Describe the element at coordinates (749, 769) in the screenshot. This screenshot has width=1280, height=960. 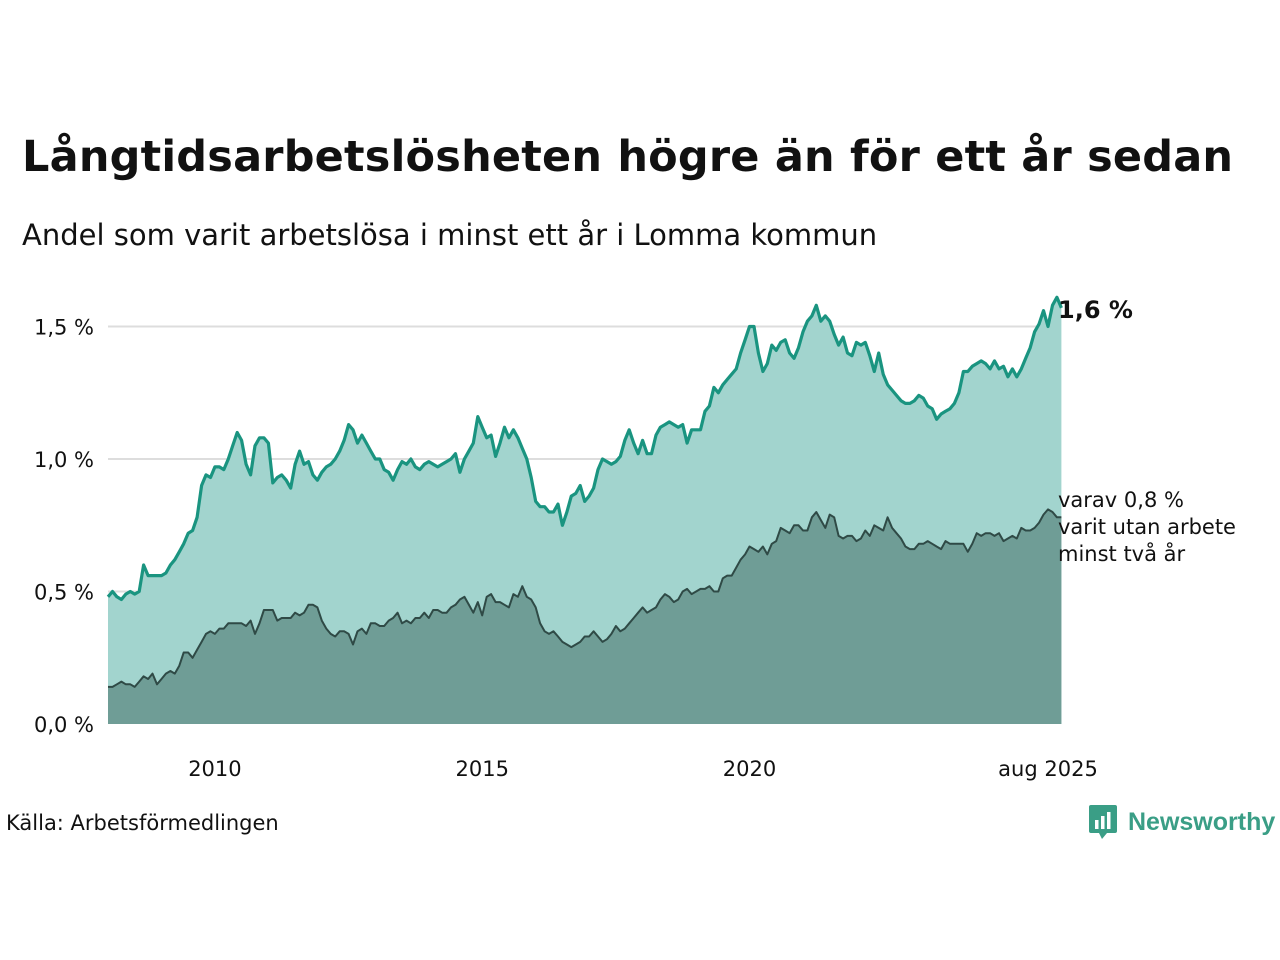
I see `x-tick-label: 2020` at that location.